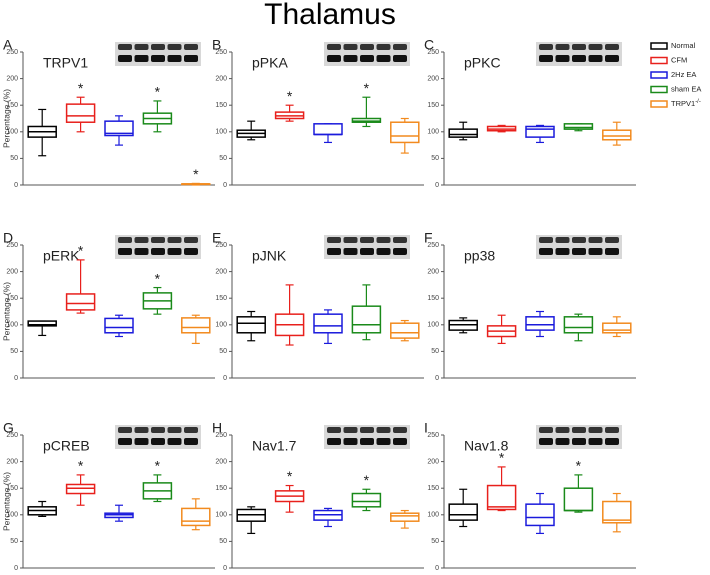 The height and width of the screenshot is (575, 710). What do you see at coordinates (686, 103) in the screenshot?
I see `legend-label: TRPV1-/-` at bounding box center [686, 103].